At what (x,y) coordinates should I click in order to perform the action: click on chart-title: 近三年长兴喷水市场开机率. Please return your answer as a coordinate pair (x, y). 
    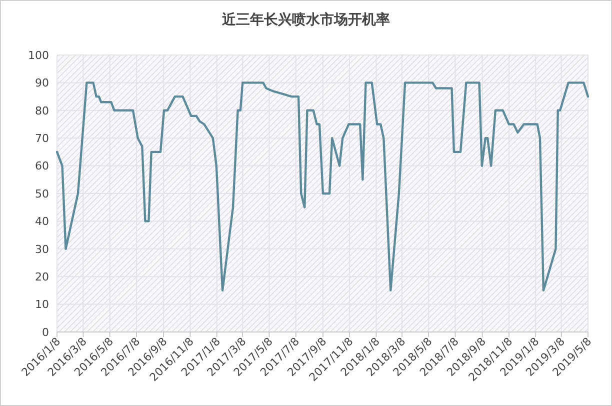
    Looking at the image, I should click on (305, 19).